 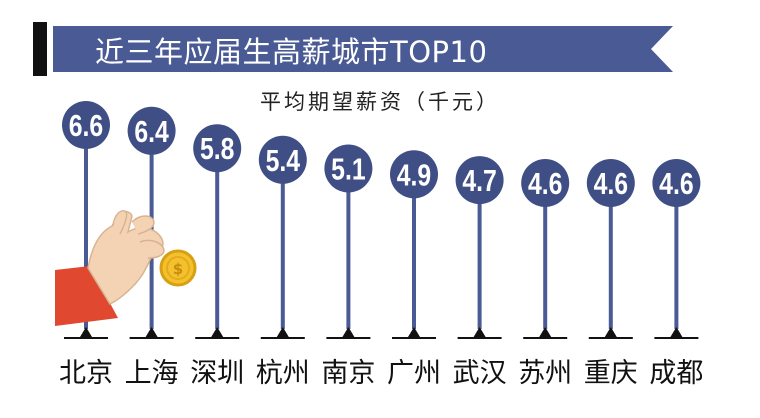 What do you see at coordinates (414, 373) in the screenshot?
I see `city-label: 广州` at bounding box center [414, 373].